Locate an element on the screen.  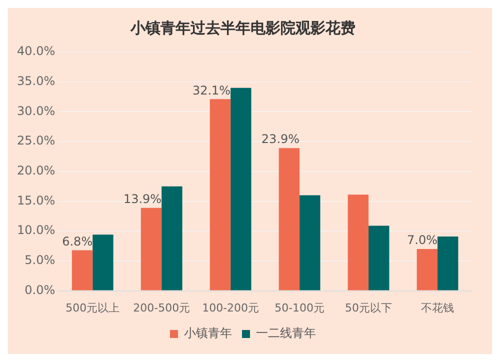
data-label: 13.9% is located at coordinates (142, 199).